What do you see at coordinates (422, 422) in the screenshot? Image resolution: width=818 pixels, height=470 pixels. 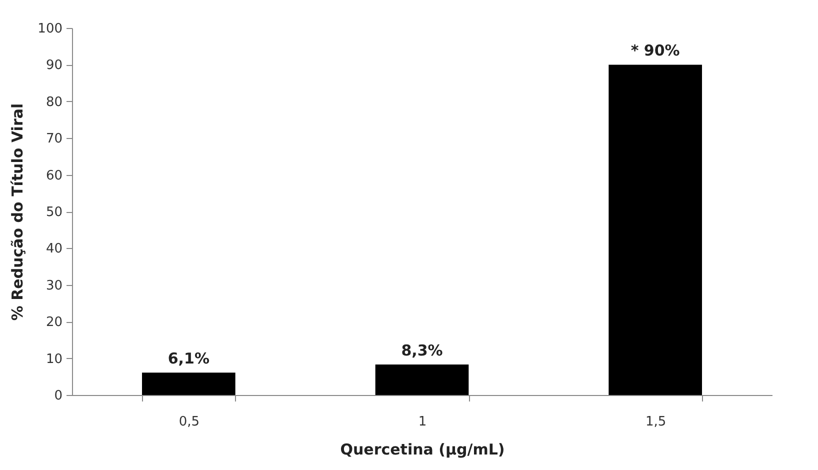 I see `x-tick-label: 1` at bounding box center [422, 422].